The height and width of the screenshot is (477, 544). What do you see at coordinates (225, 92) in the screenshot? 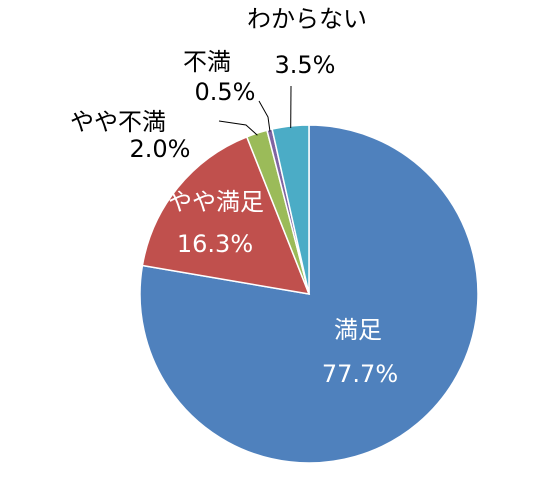
I see `slice-value-dissatisfied: 0.5%` at bounding box center [225, 92].